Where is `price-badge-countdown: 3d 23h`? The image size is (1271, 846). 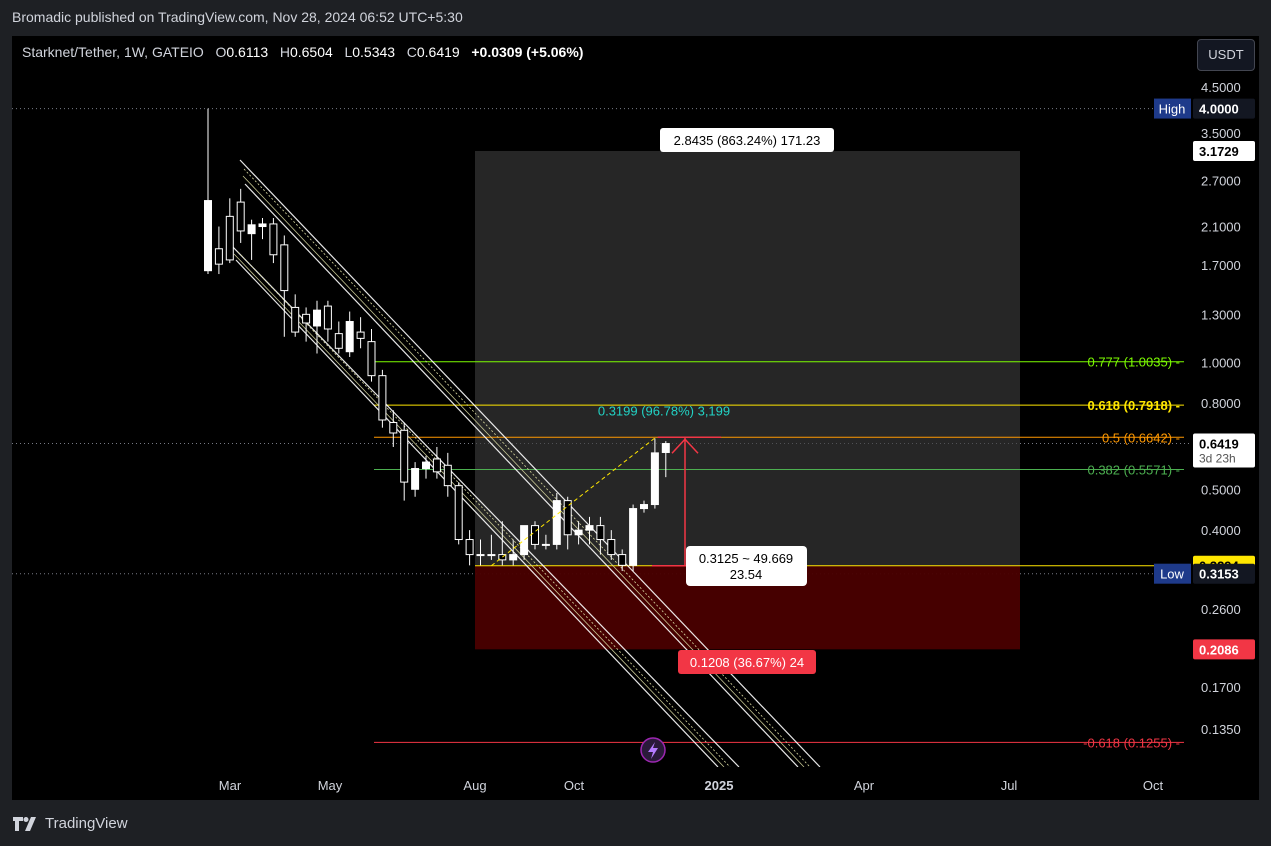 price-badge-countdown: 3d 23h is located at coordinates (1217, 459).